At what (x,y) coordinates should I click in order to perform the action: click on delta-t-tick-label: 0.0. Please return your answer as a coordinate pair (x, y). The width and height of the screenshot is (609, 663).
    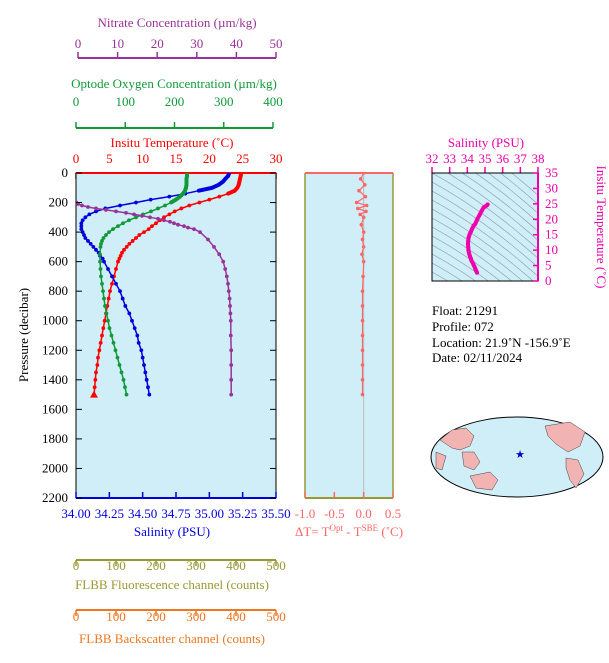
    Looking at the image, I should click on (364, 513).